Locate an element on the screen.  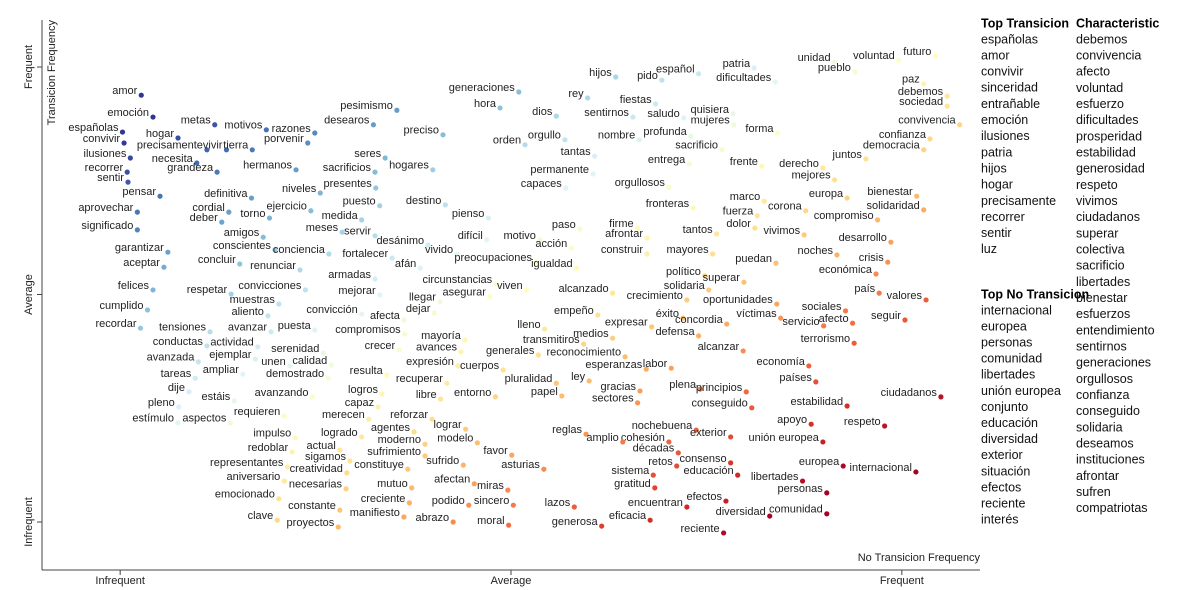
term-label: destino is located at coordinates (423, 201).